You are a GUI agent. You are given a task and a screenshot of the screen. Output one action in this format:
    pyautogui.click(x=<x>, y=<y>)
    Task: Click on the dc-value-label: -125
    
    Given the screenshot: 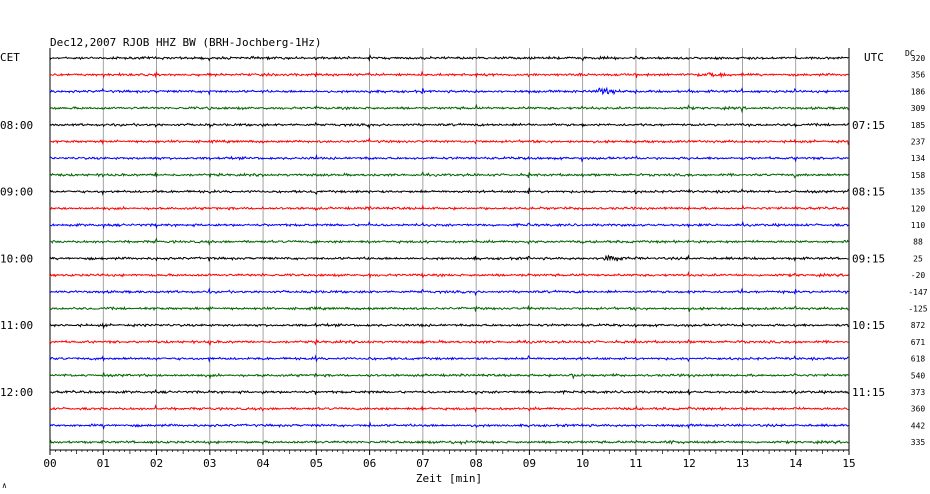 What is the action you would take?
    pyautogui.click(x=917, y=309)
    